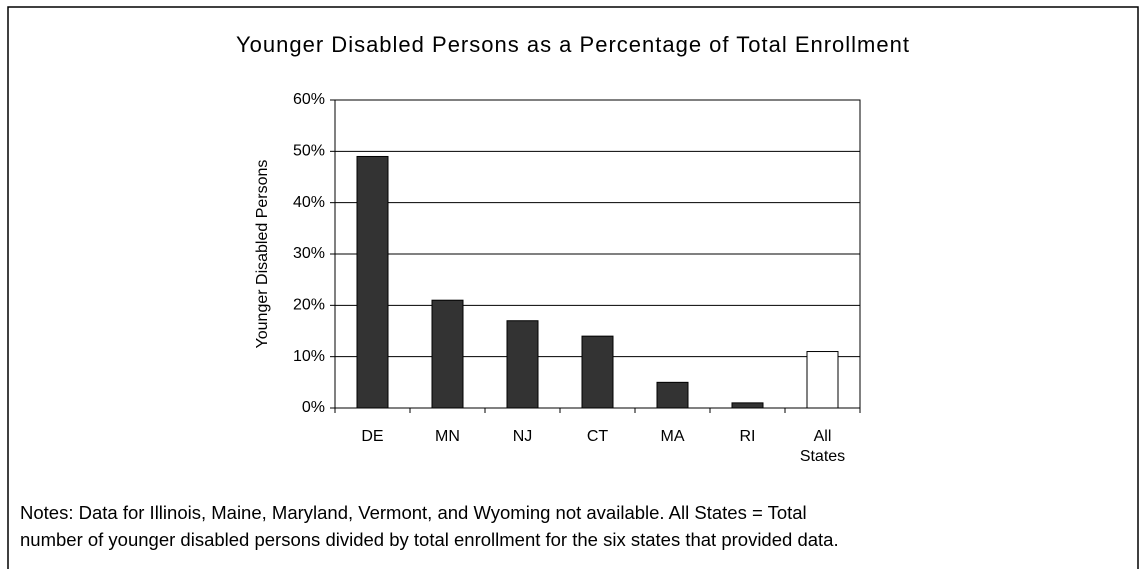  Describe the element at coordinates (309, 202) in the screenshot. I see `y-tick-label: 40%` at that location.